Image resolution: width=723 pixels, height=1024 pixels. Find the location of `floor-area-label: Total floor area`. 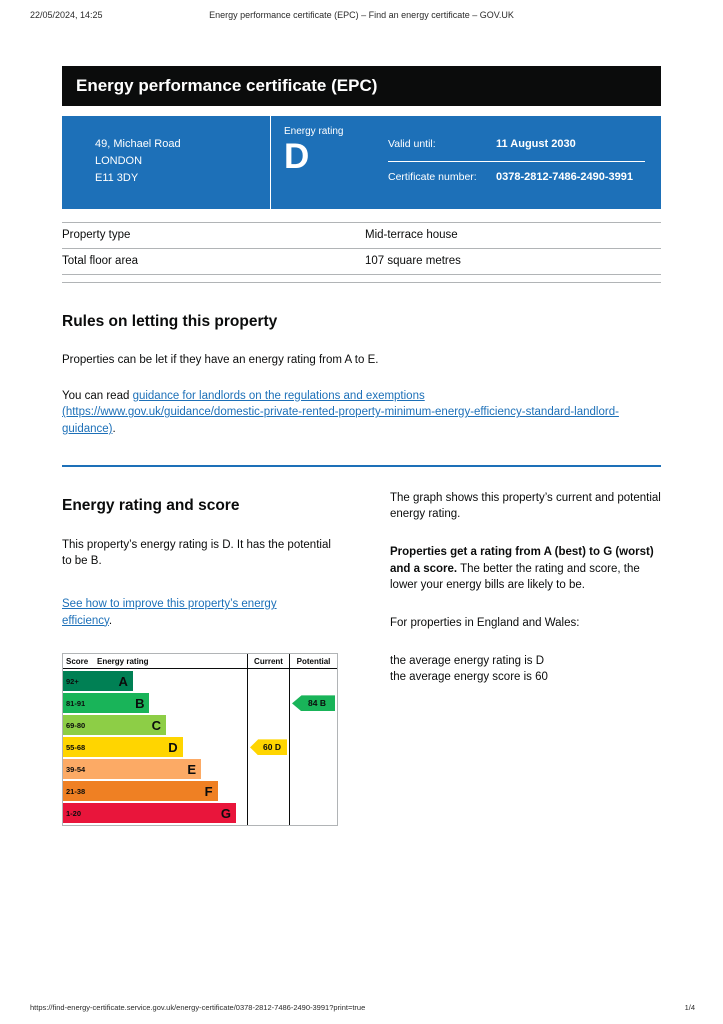

floor-area-label: Total floor area is located at coordinates (100, 261).